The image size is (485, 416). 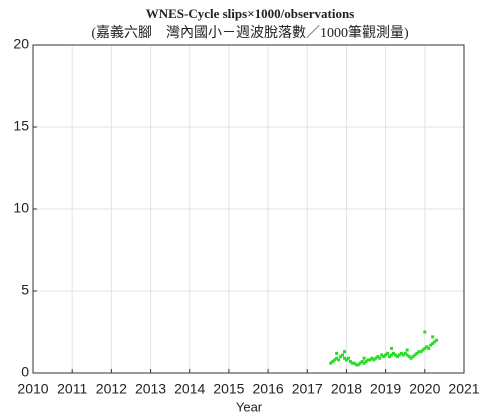 What do you see at coordinates (228, 389) in the screenshot?
I see `x-tick-label: 2015` at bounding box center [228, 389].